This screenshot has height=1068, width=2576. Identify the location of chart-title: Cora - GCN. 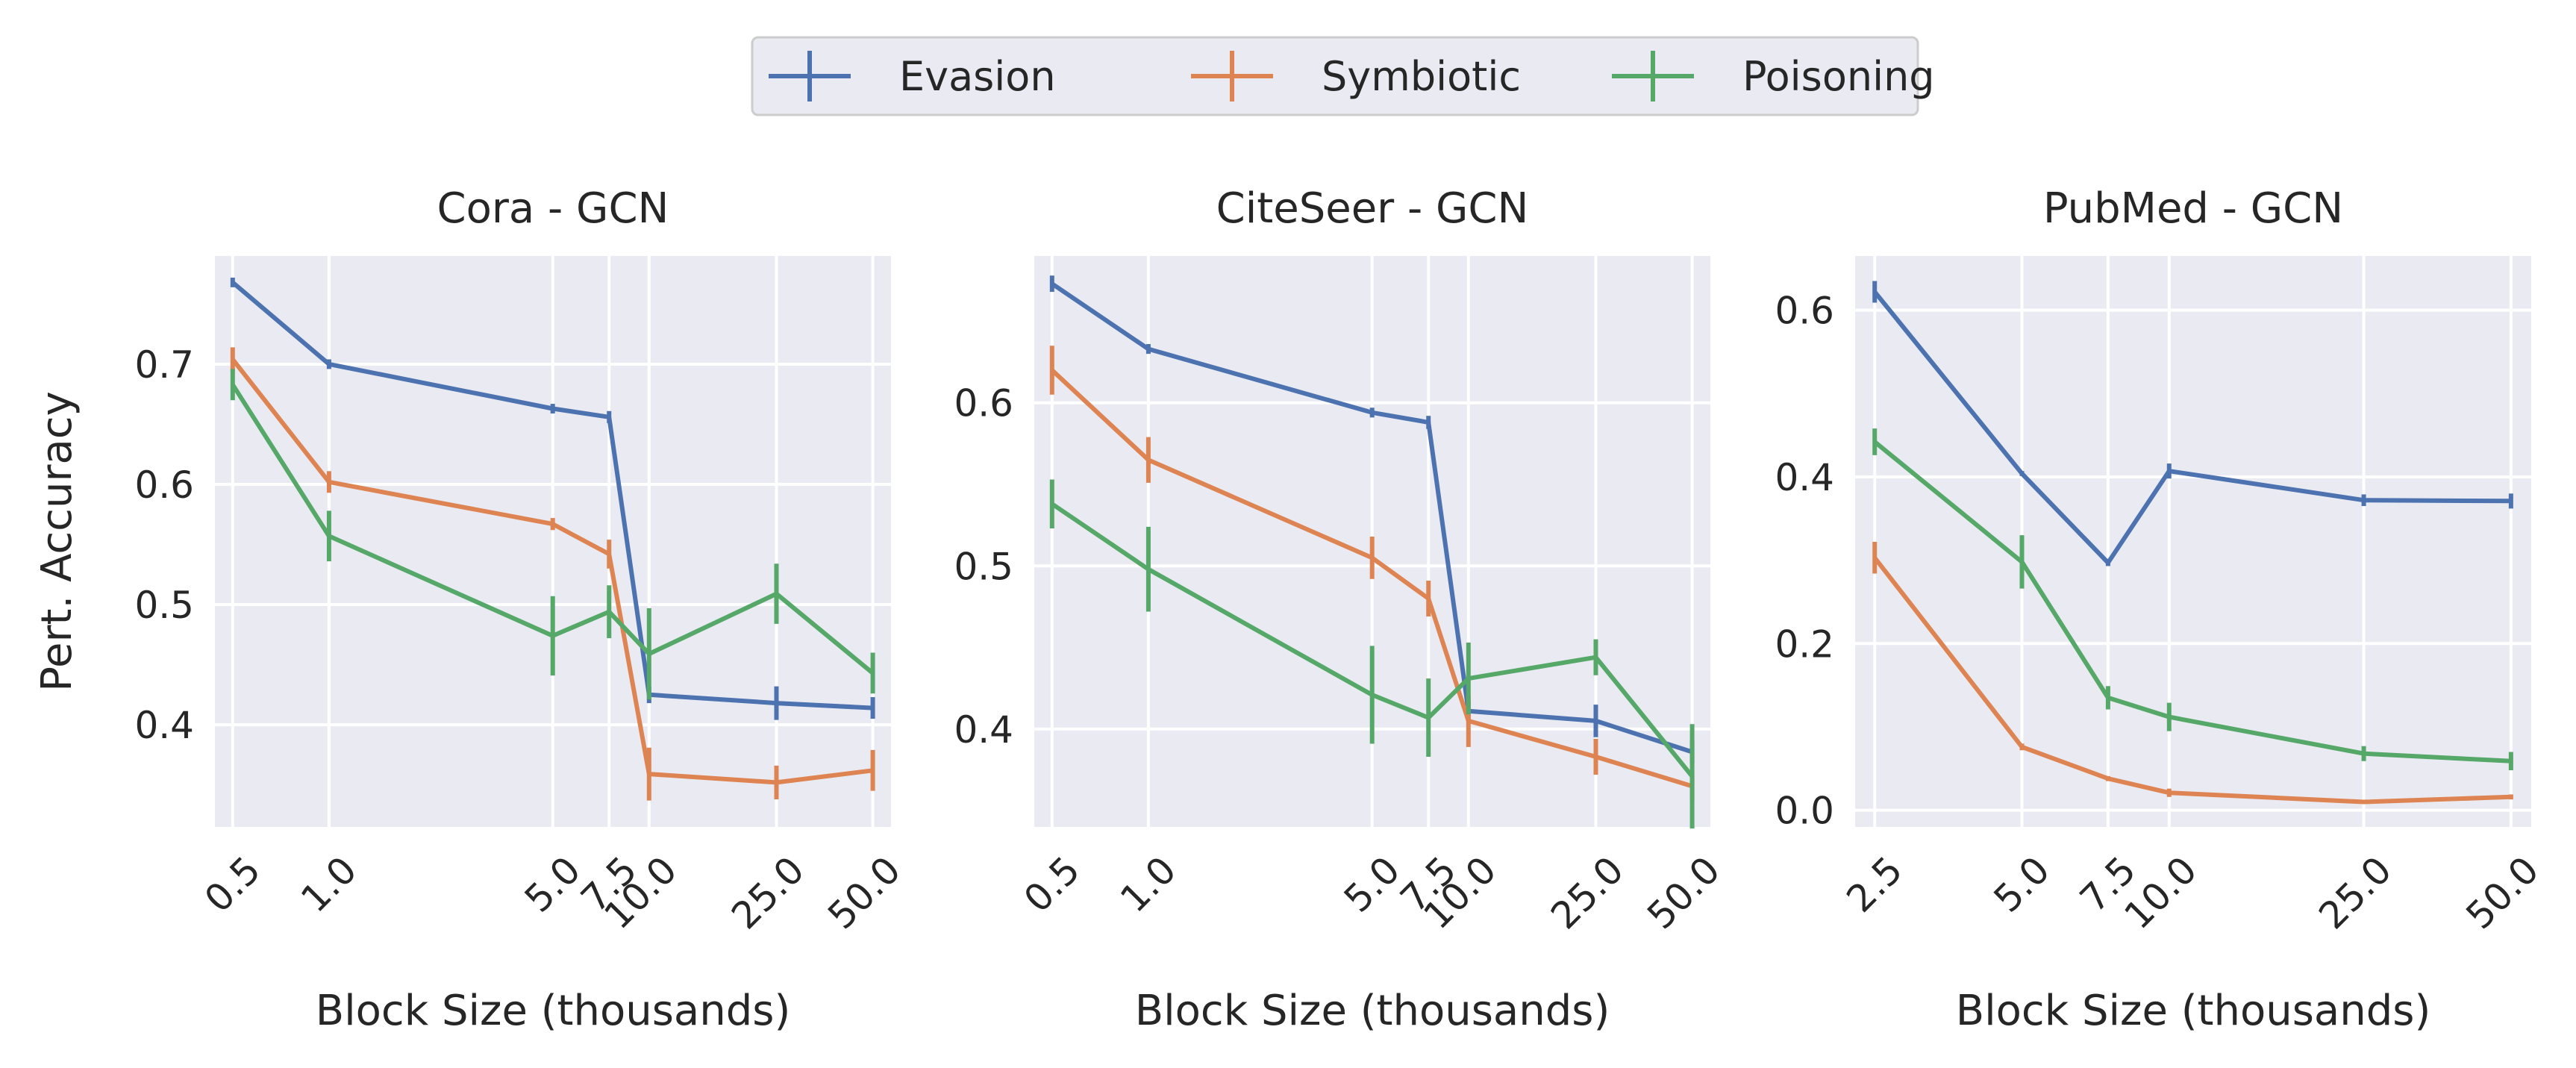
(553, 209).